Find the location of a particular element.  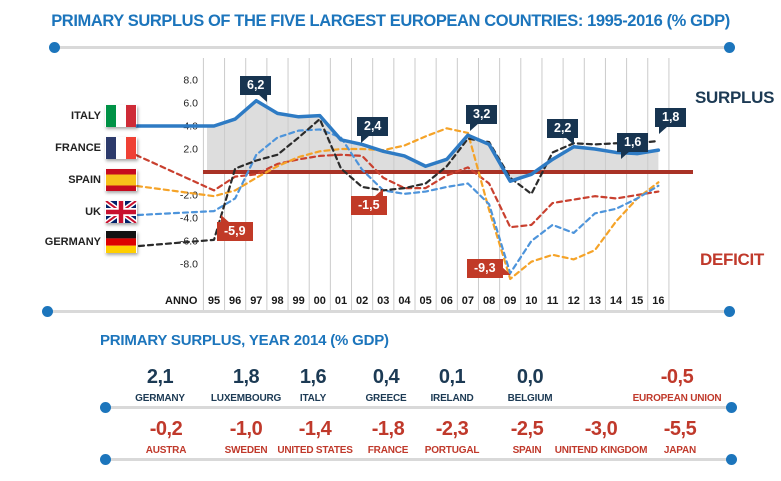

stat-belgium: 0,0 BELGIUM is located at coordinates (530, 385).